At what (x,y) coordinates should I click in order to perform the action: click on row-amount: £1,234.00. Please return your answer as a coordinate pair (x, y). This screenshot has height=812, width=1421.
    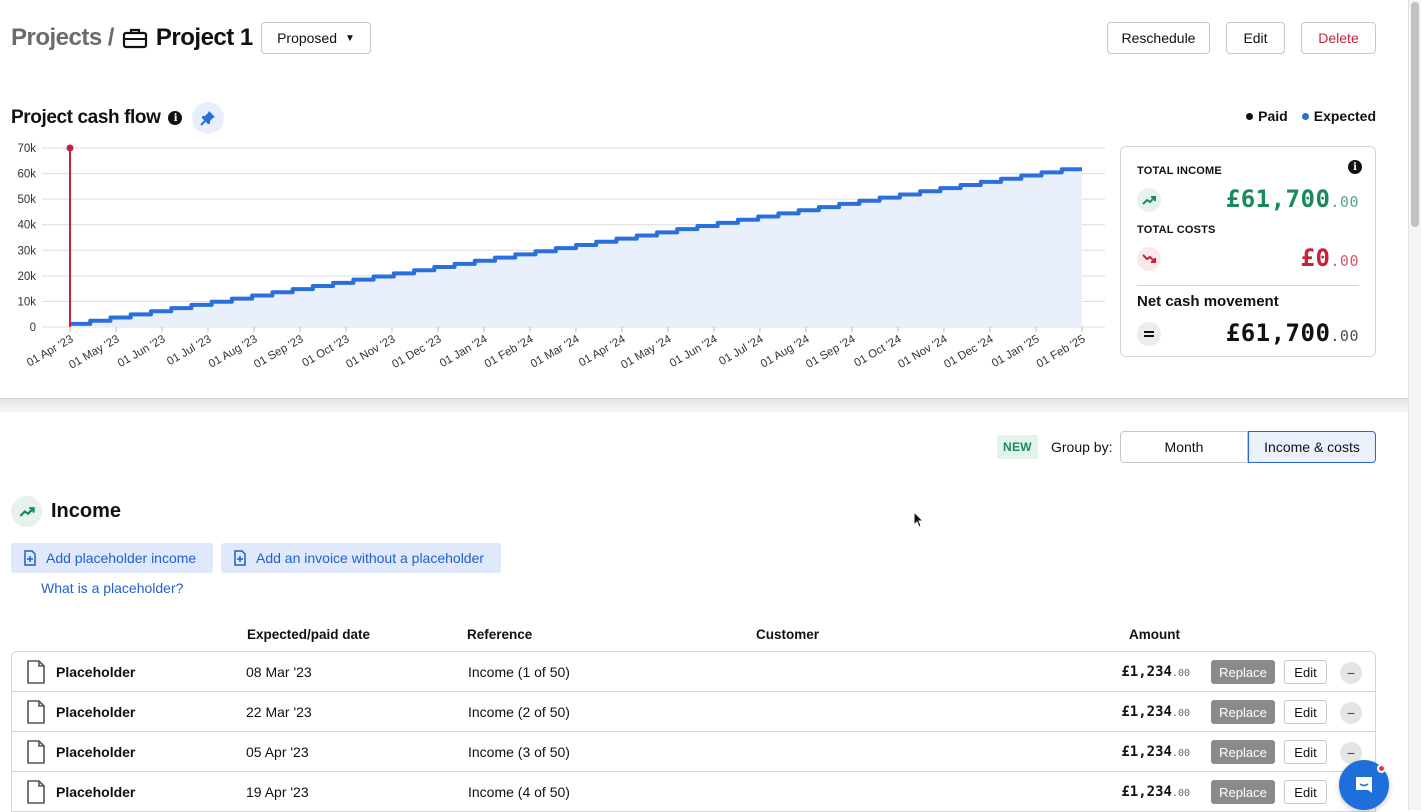
    Looking at the image, I should click on (1155, 752).